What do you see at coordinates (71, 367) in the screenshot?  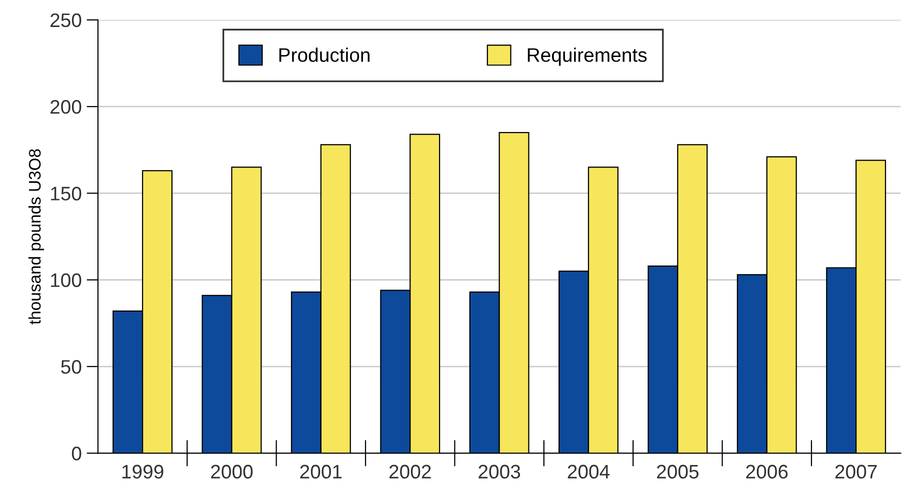 I see `y-tick-label: 50` at bounding box center [71, 367].